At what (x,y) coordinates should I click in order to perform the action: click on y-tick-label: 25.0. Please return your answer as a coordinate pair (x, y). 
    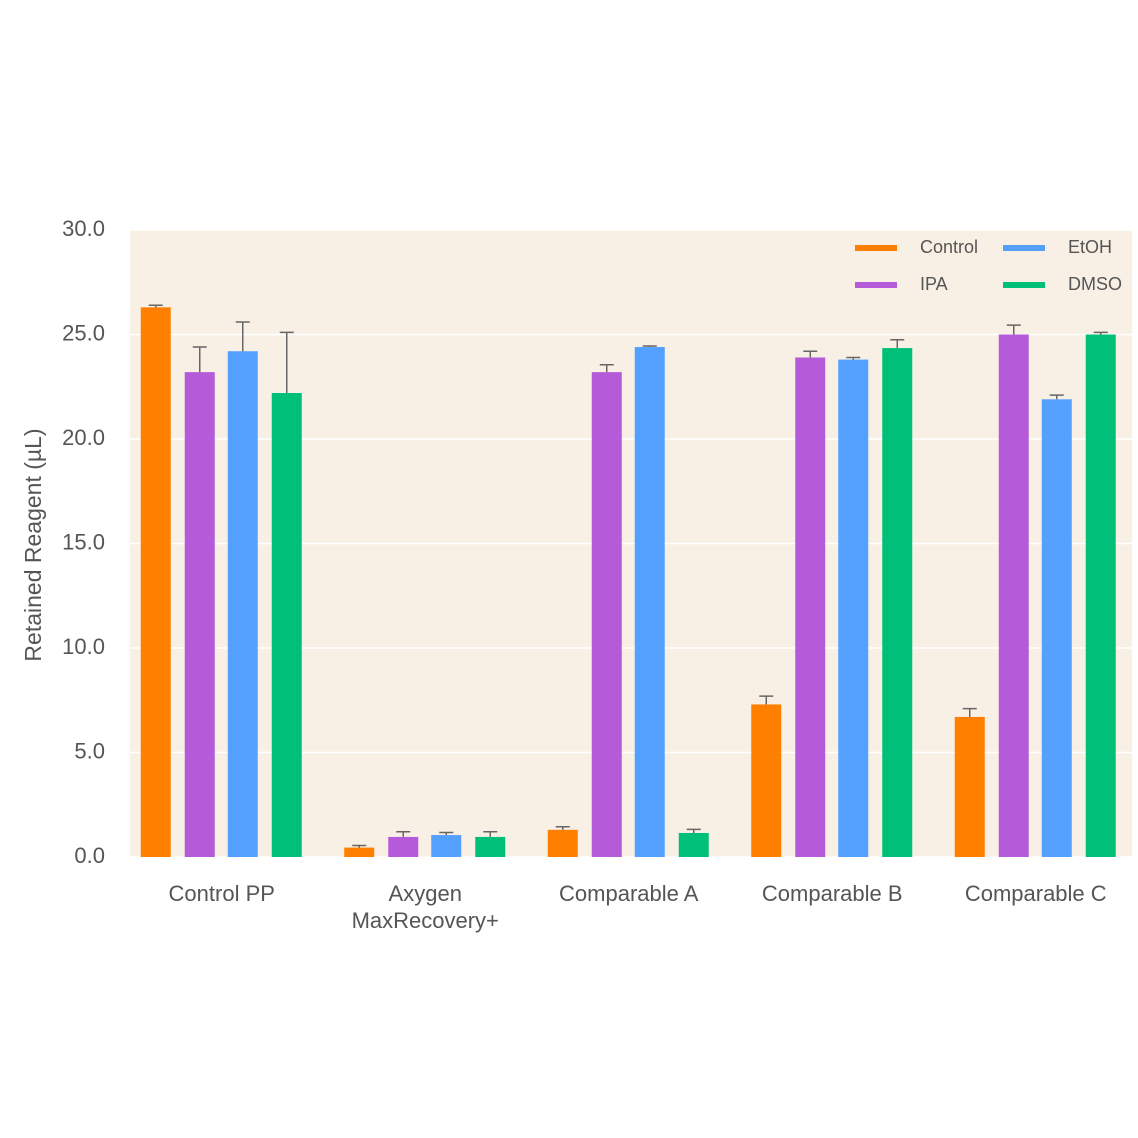
    Looking at the image, I should click on (83, 332).